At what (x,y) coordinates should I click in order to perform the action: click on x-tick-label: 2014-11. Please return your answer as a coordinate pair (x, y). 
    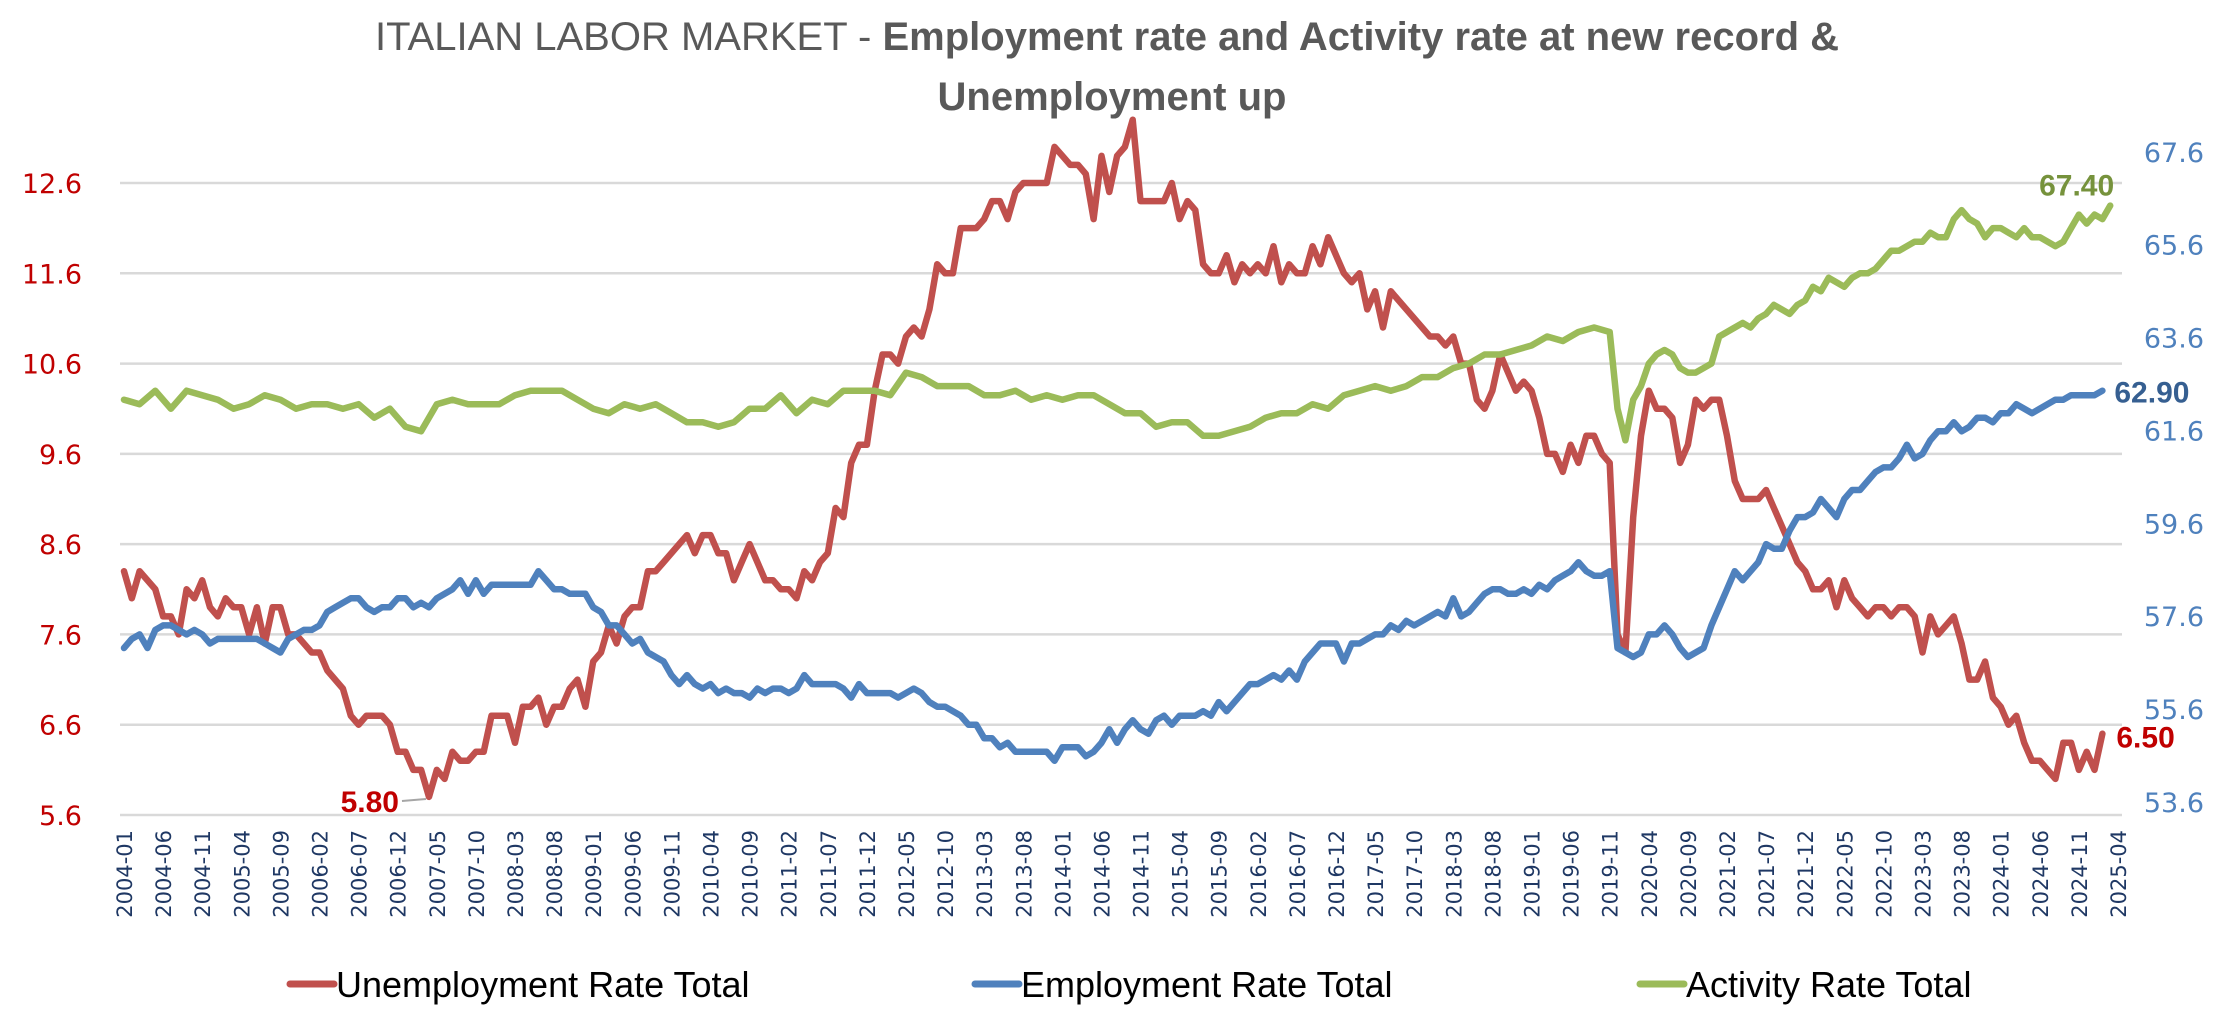
    Looking at the image, I should click on (1142, 874).